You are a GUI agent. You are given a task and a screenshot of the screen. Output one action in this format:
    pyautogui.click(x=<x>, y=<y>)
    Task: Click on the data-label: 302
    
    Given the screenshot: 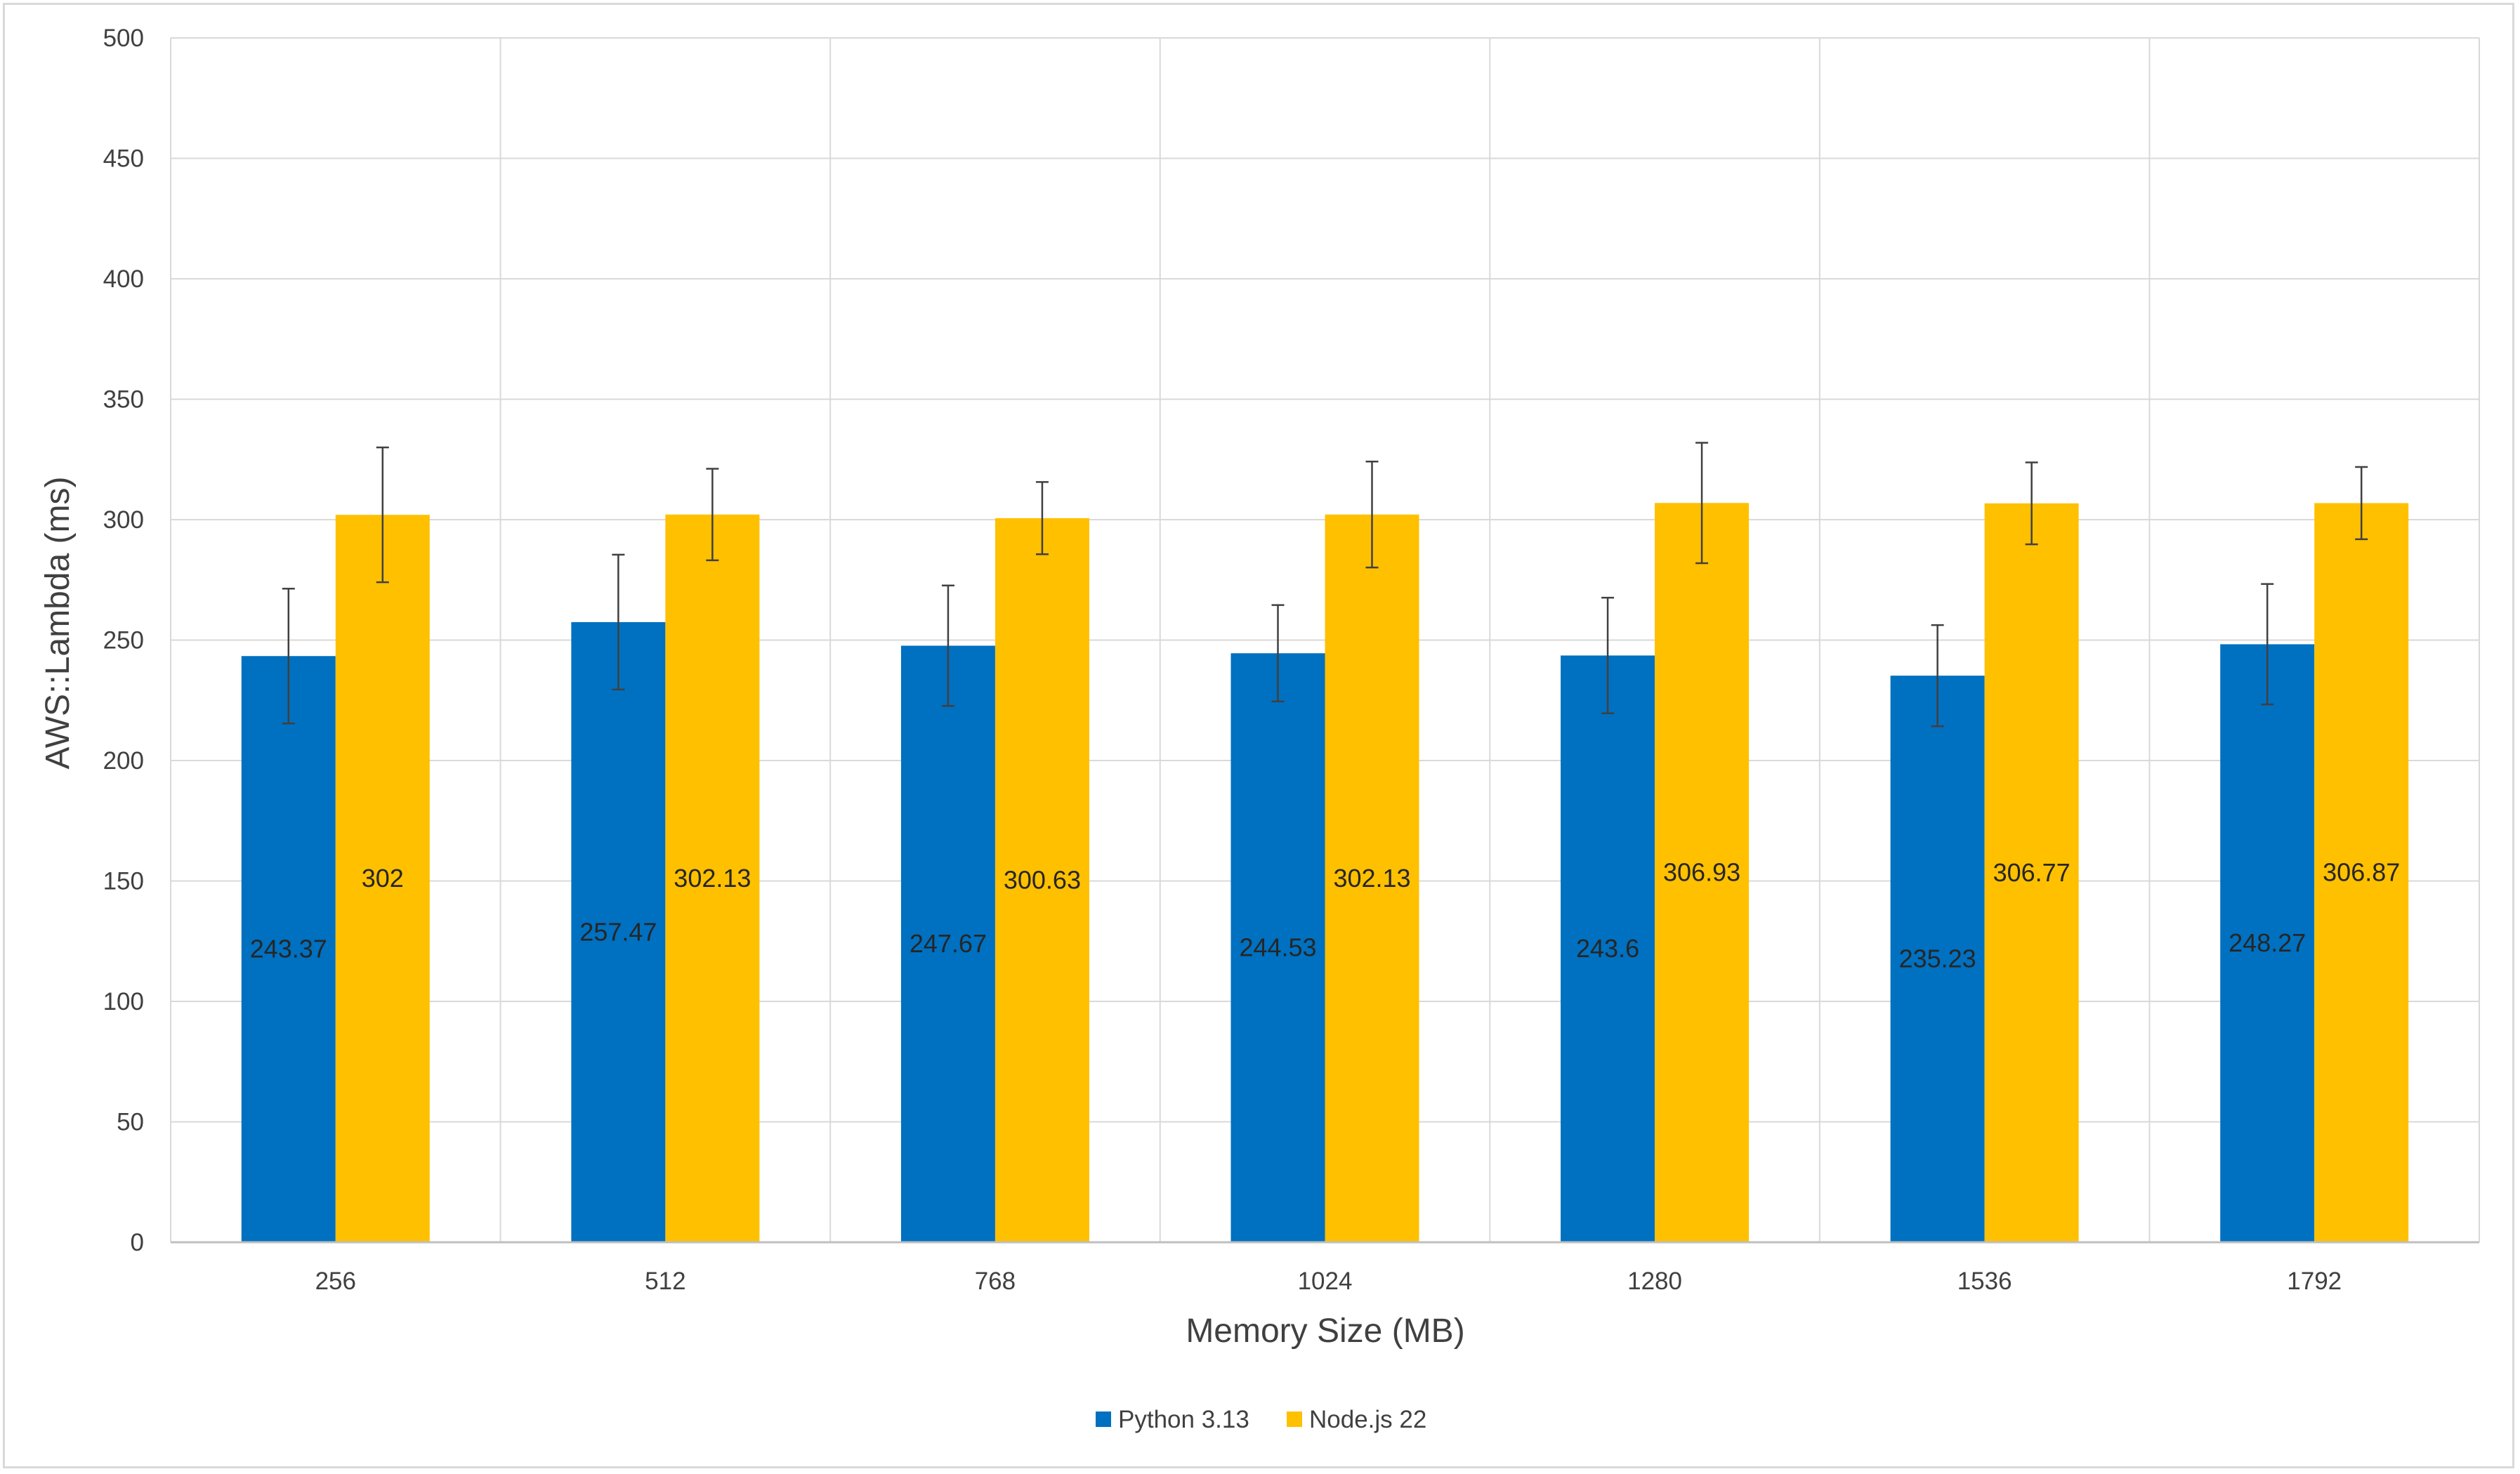 What is the action you would take?
    pyautogui.click(x=383, y=878)
    